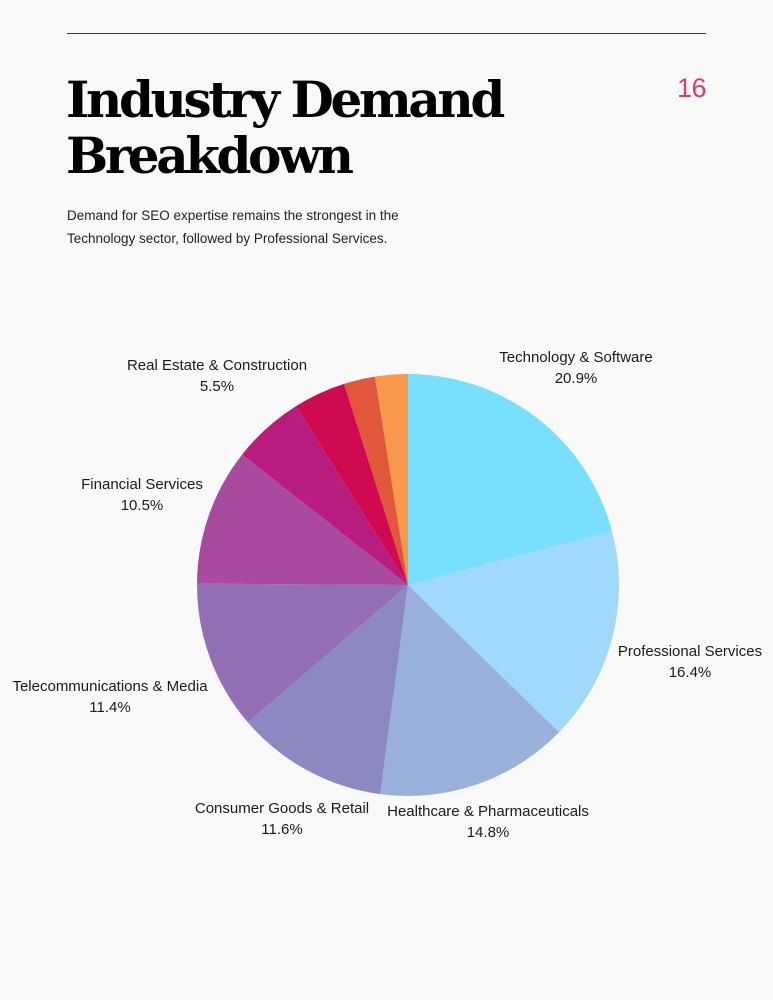 Image resolution: width=773 pixels, height=1000 pixels. Describe the element at coordinates (691, 88) in the screenshot. I see `page-number: 16` at that location.